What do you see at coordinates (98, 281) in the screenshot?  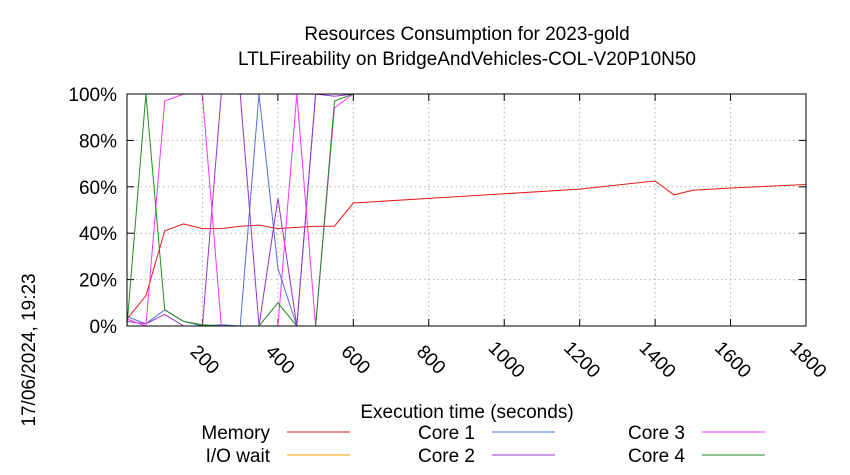 I see `y-tick-label: 20%` at bounding box center [98, 281].